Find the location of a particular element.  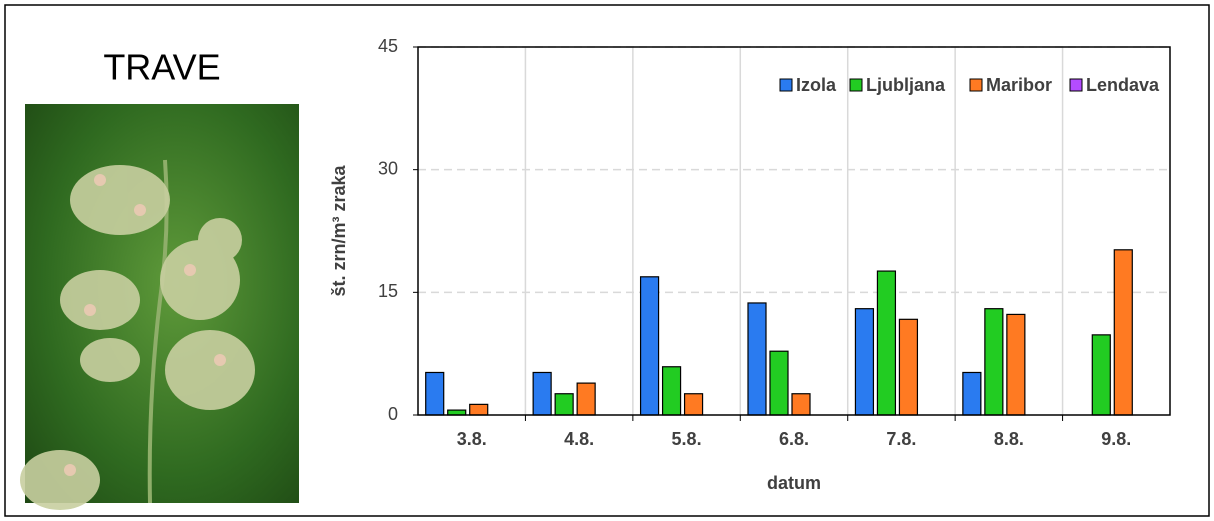

legend-label: Maribor is located at coordinates (1019, 85).